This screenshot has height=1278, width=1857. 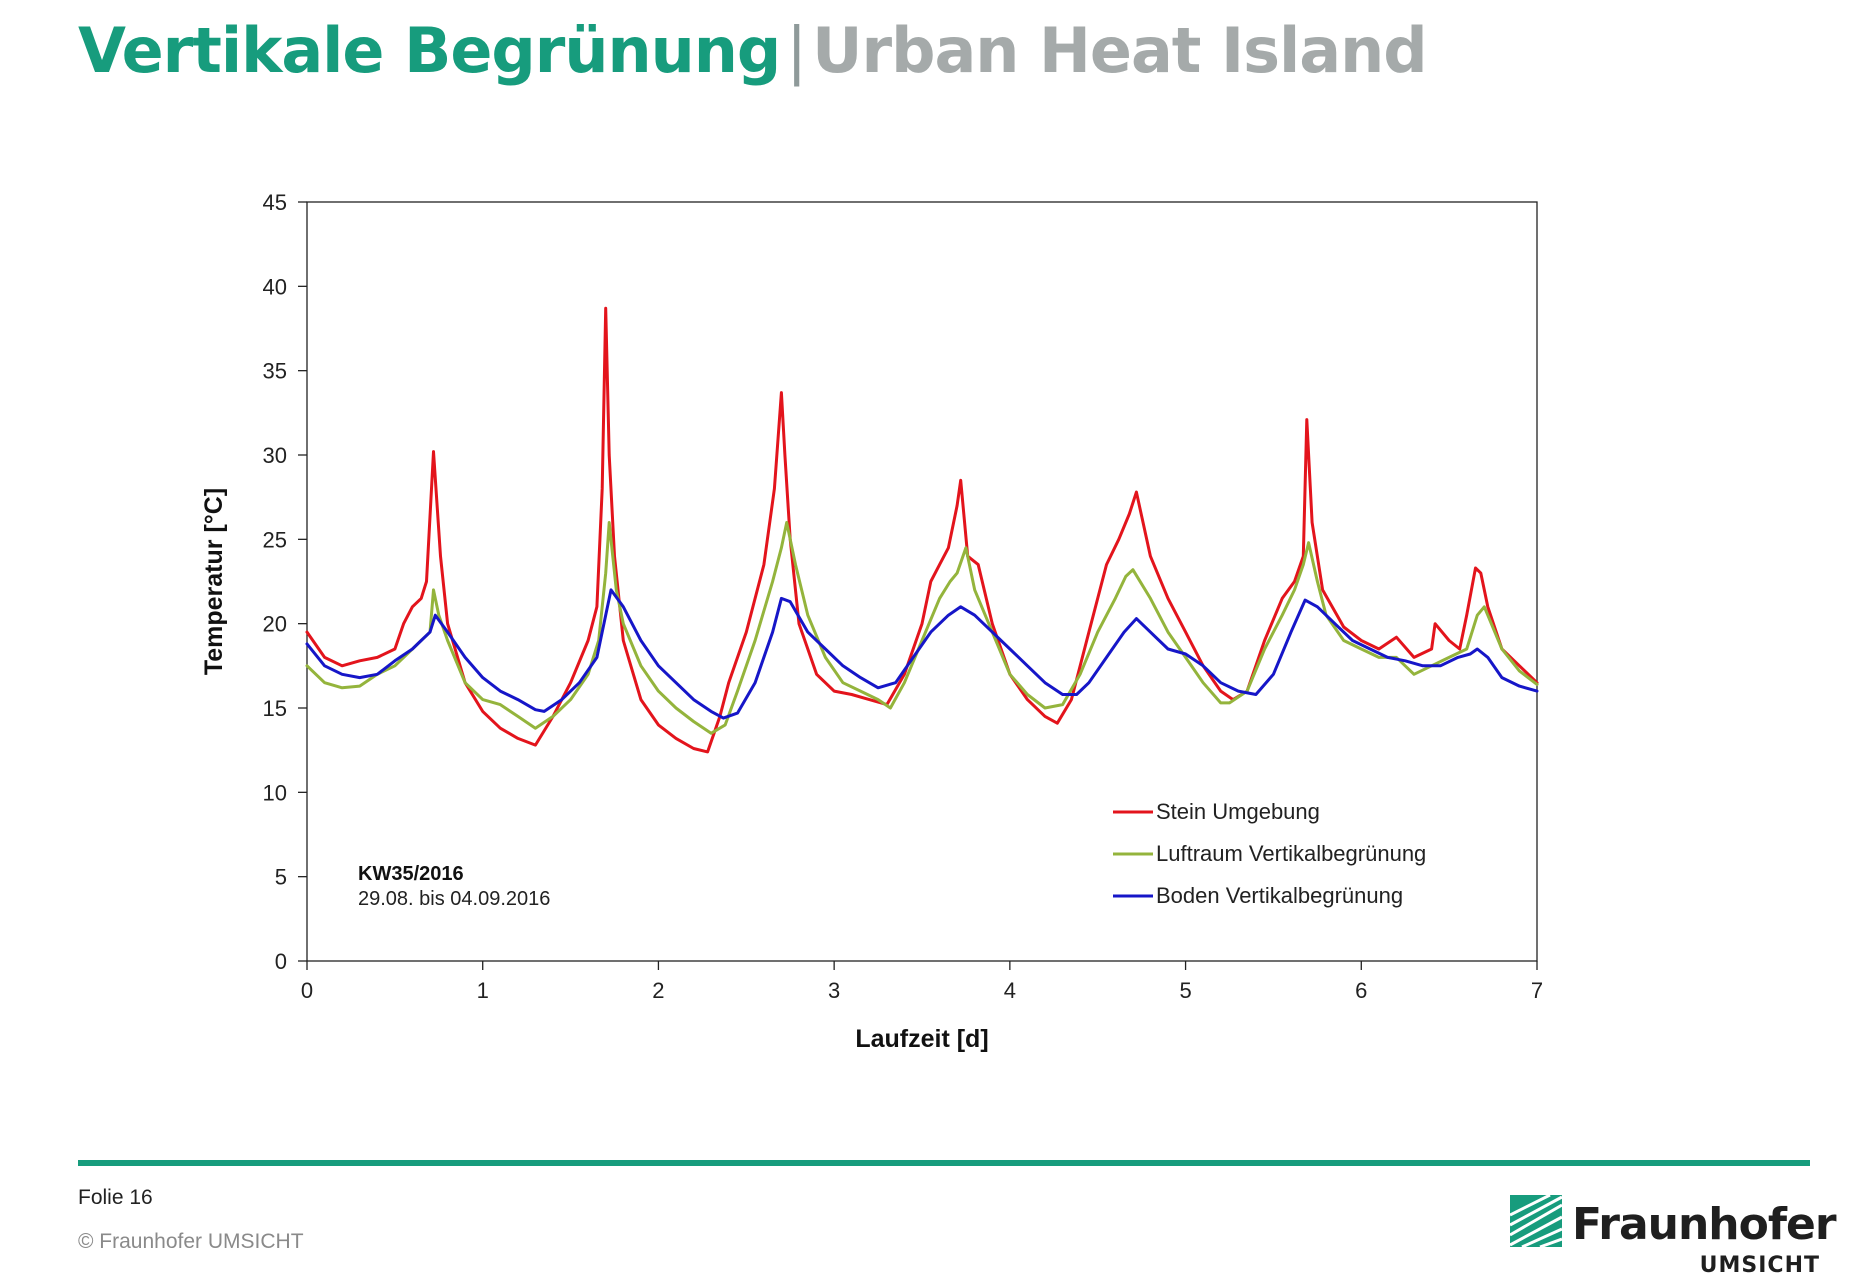 I want to click on x-tick-label: 6, so click(x=1361, y=990).